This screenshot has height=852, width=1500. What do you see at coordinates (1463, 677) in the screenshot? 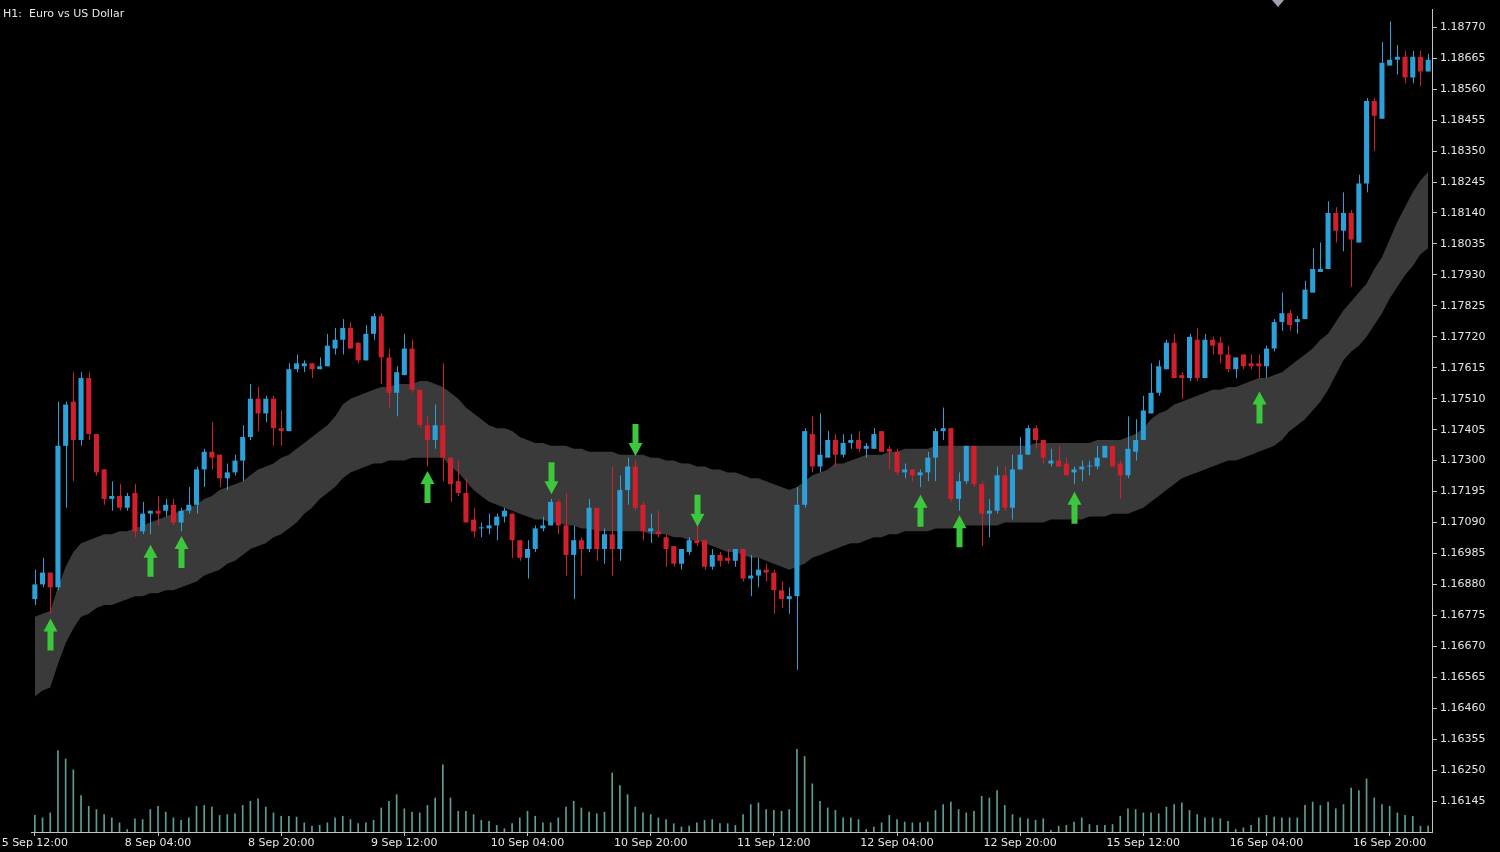
I see `y-tick-label: 1.16565` at bounding box center [1463, 677].